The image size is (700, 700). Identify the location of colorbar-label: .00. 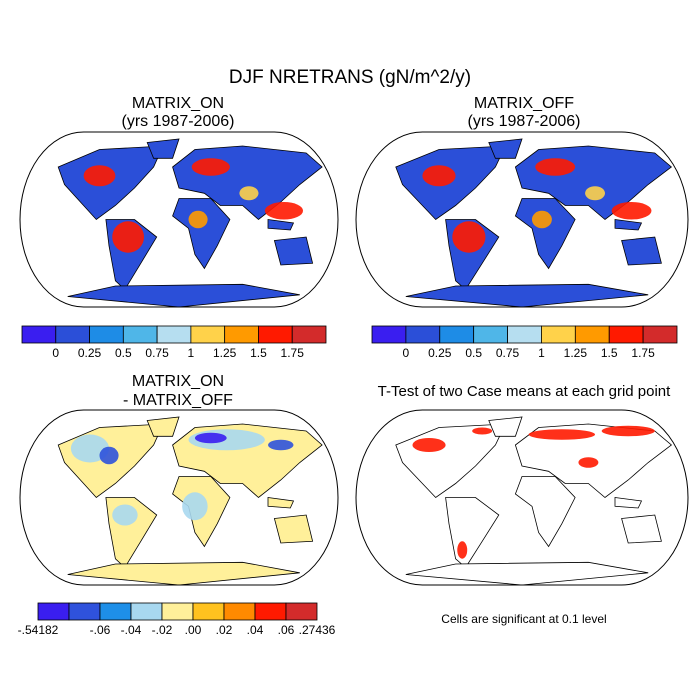
(193, 630).